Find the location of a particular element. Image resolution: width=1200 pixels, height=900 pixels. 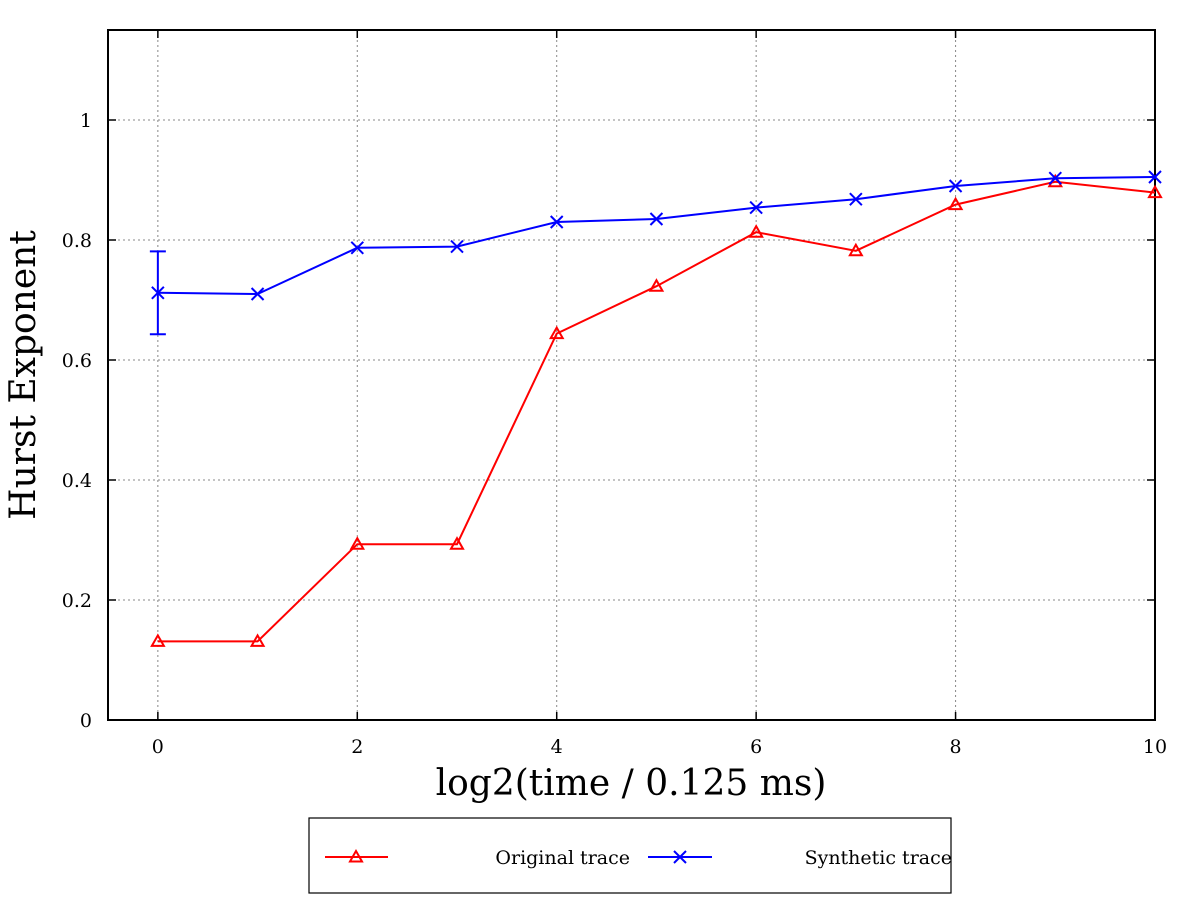

legend: Original trace Synthetic trace is located at coordinates (630, 855).